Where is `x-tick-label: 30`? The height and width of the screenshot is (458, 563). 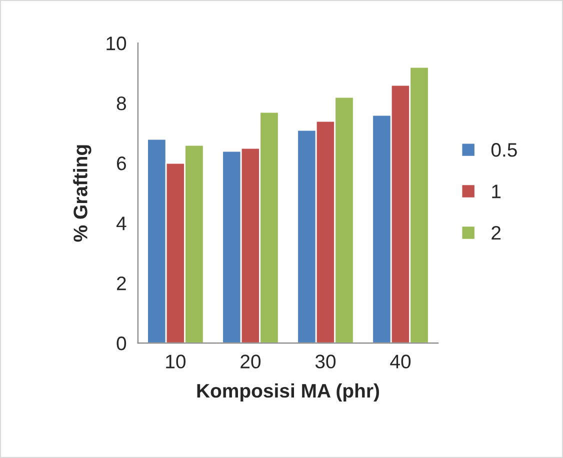
x-tick-label: 30 is located at coordinates (325, 361).